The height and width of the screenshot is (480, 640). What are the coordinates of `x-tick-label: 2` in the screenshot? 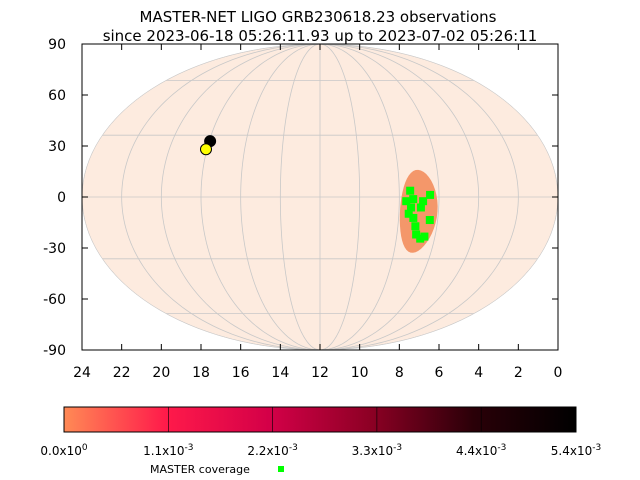 It's located at (518, 373).